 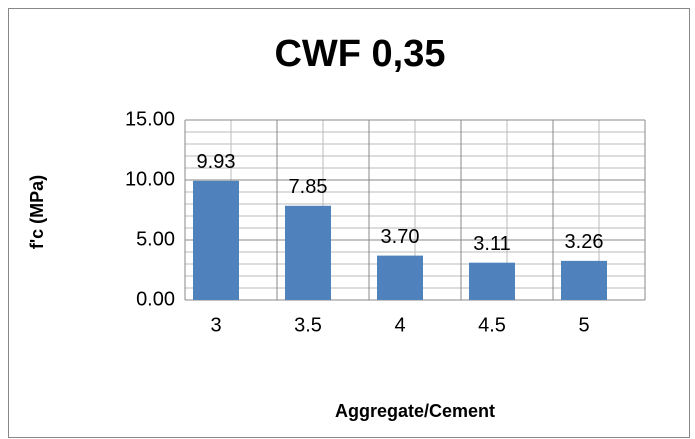 What do you see at coordinates (215, 325) in the screenshot?
I see `x-tick-label: 3` at bounding box center [215, 325].